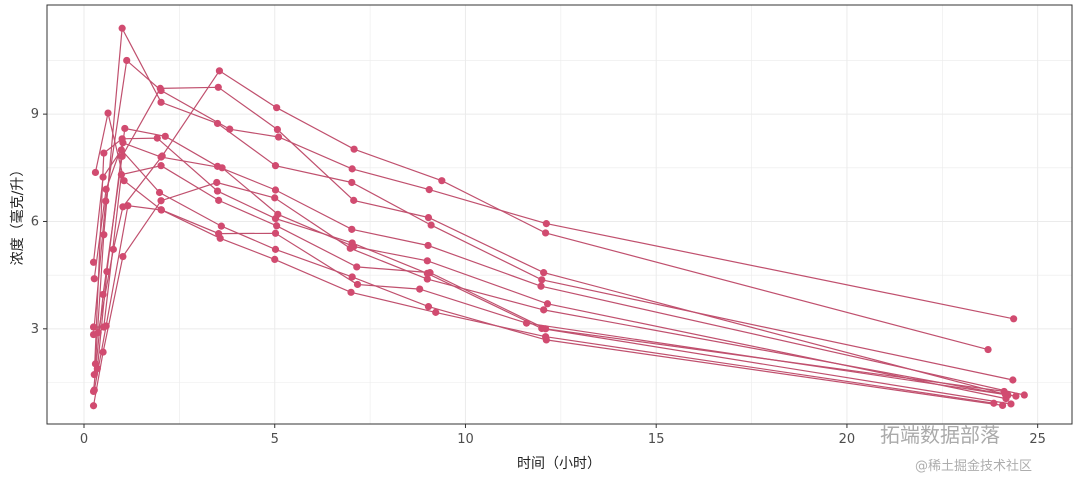 The width and height of the screenshot is (1080, 480). I want to click on x-axis-label: 时间（小时）, so click(559, 464).